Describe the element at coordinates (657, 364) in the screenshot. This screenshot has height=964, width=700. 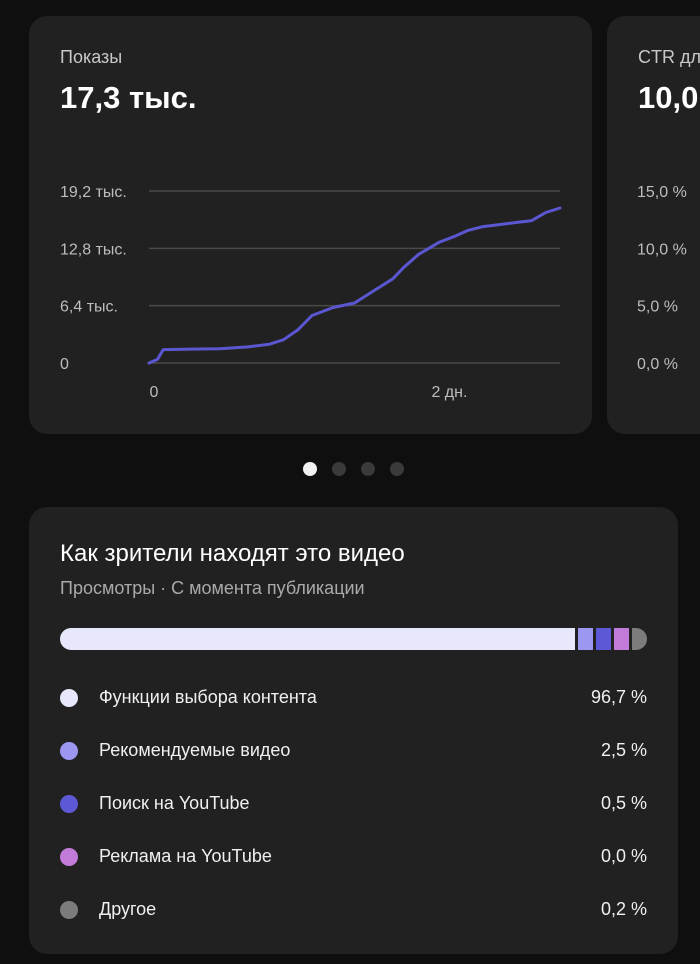
I see `ctr-y-tick-label: 0,0 %` at that location.